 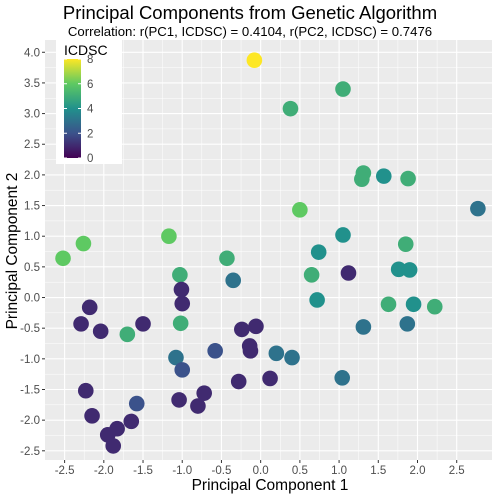 I want to click on colorbar-ticks: 0 2 4 6 8, so click(x=79, y=109).